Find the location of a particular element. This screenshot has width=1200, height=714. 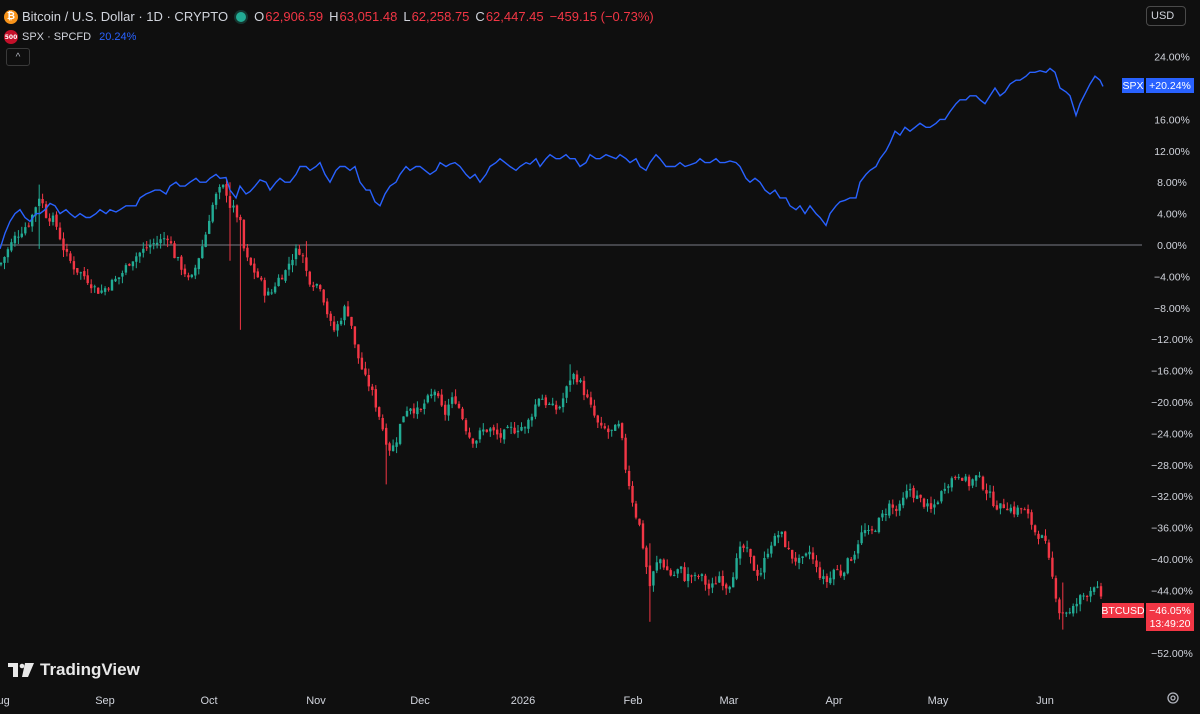

symbol-title: Bitcoin / U.S. Dollar · 1D · CRYPTO is located at coordinates (125, 16).